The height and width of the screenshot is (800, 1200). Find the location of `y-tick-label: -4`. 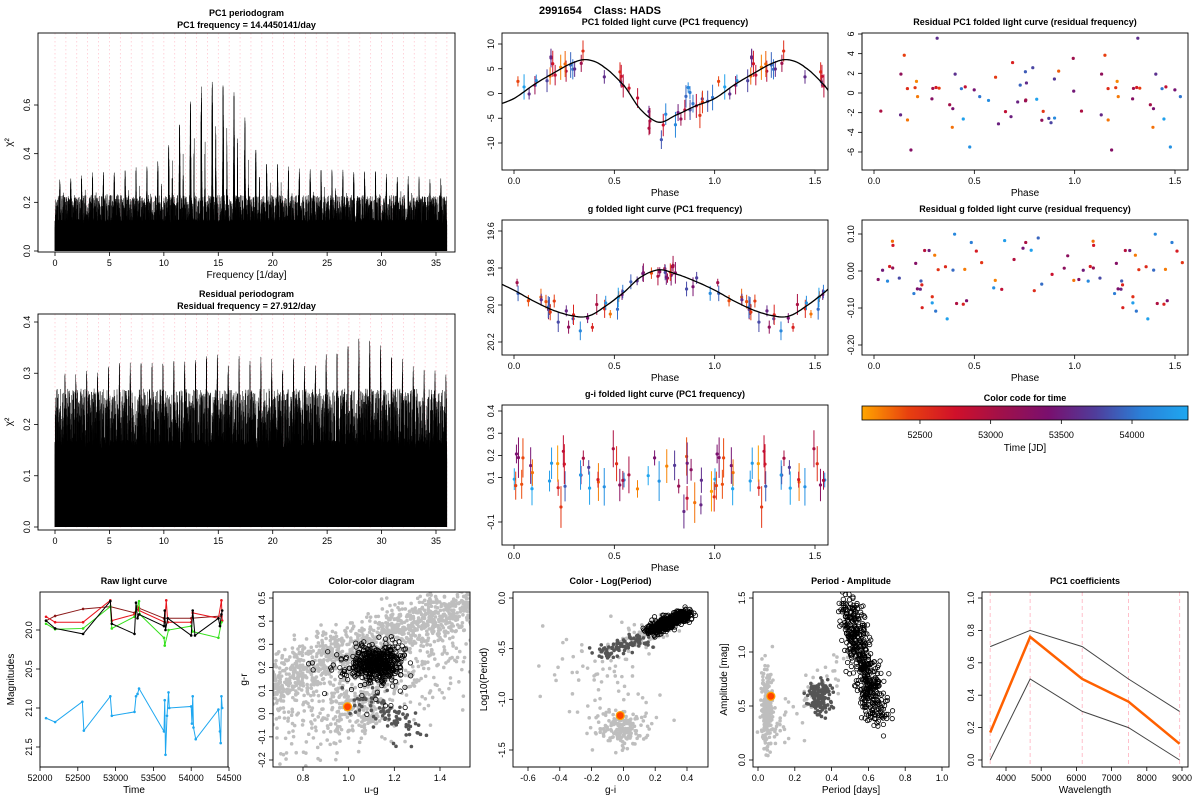

y-tick-label: -4 is located at coordinates (851, 132).